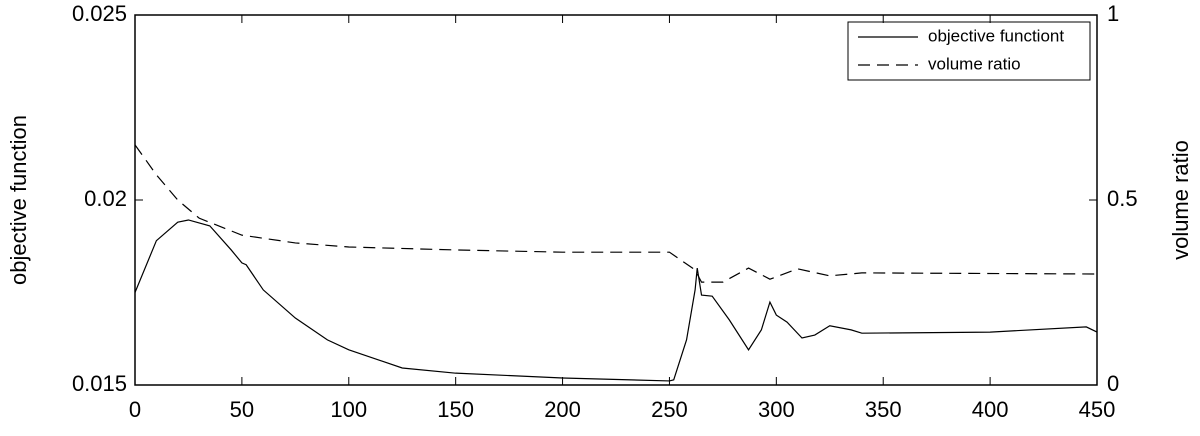 This screenshot has width=1200, height=436. Describe the element at coordinates (105, 198) in the screenshot. I see `y-tick-label: 0.02` at that location.